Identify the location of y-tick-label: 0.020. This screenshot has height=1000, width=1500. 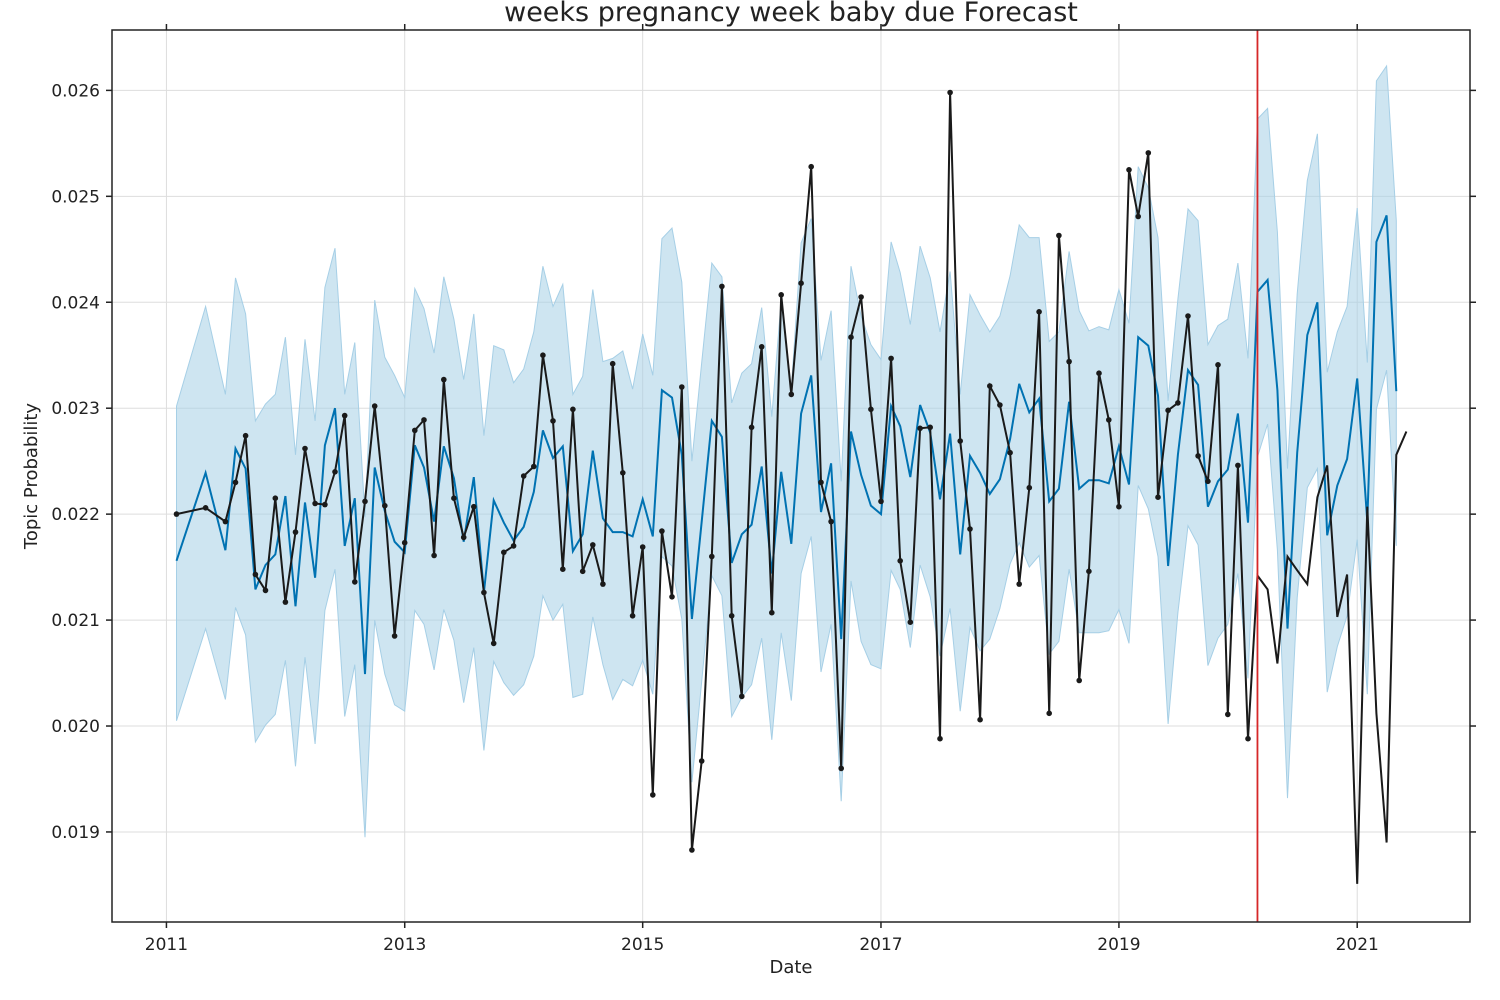
(75, 727).